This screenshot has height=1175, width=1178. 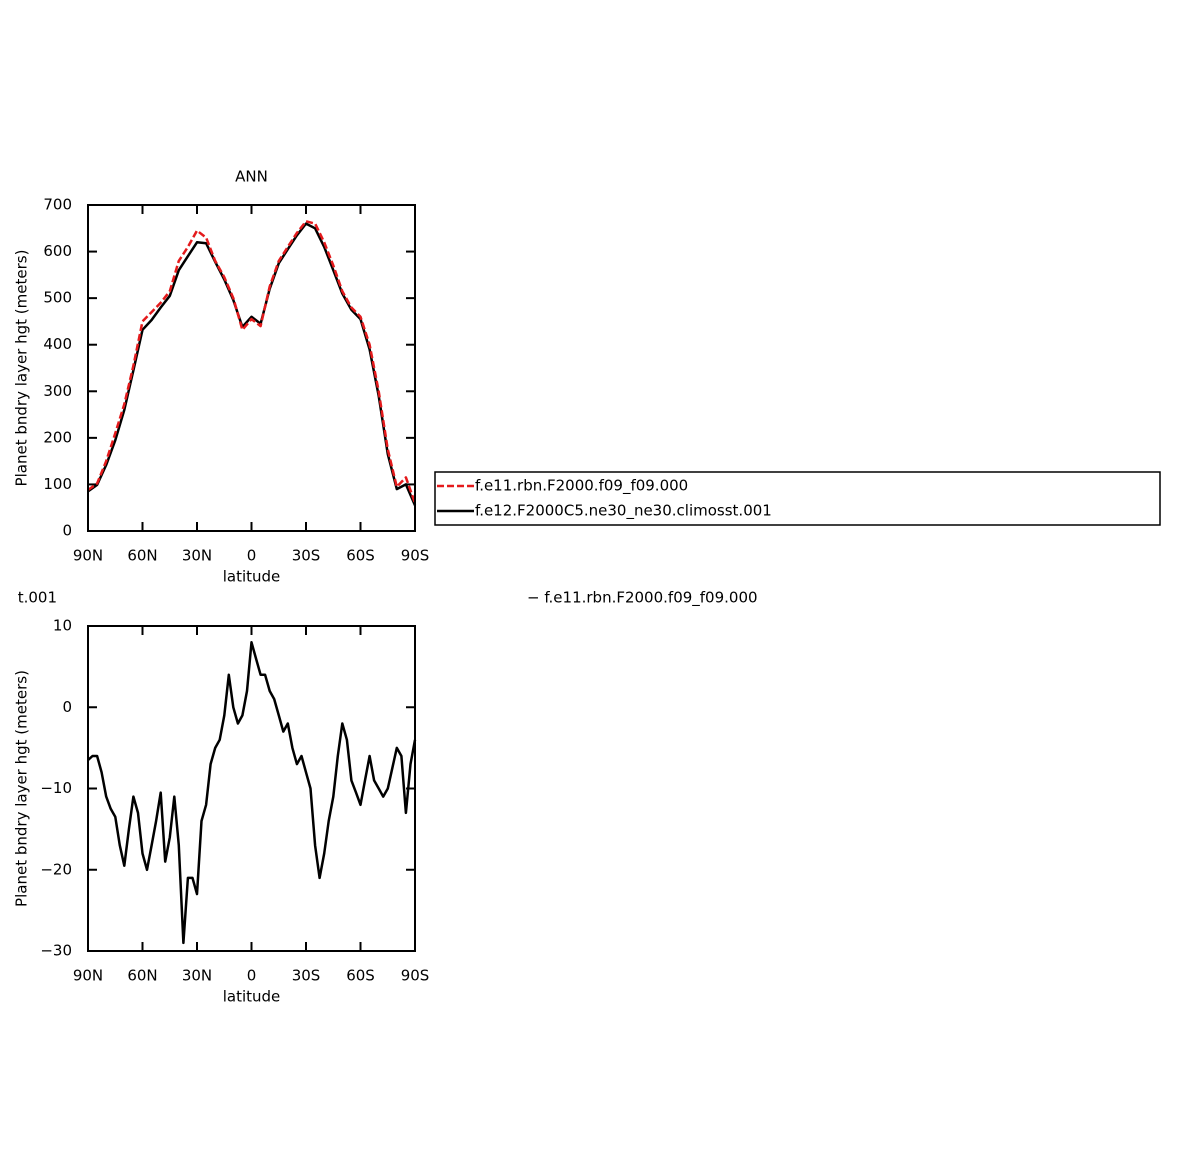 I want to click on annotation: t.001, so click(x=37, y=598).